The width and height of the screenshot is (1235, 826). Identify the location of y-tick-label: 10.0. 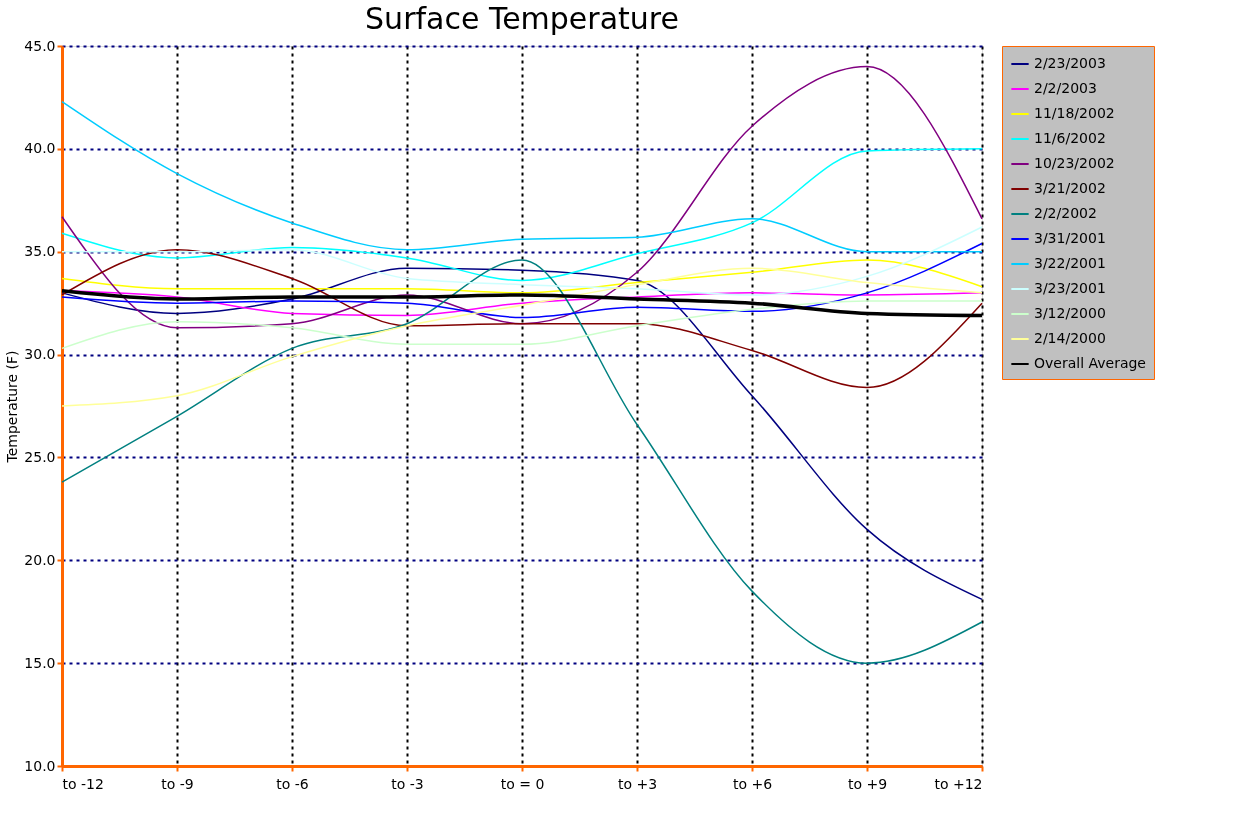
(40, 765).